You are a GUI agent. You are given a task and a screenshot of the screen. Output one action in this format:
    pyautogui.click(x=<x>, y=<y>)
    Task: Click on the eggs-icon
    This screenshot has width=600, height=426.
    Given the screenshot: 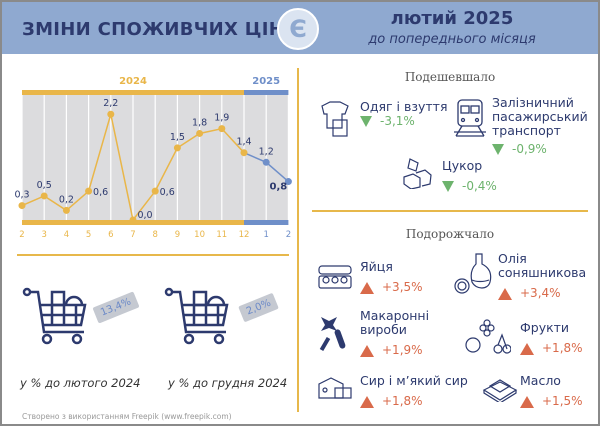 What is the action you would take?
    pyautogui.click(x=335, y=277)
    